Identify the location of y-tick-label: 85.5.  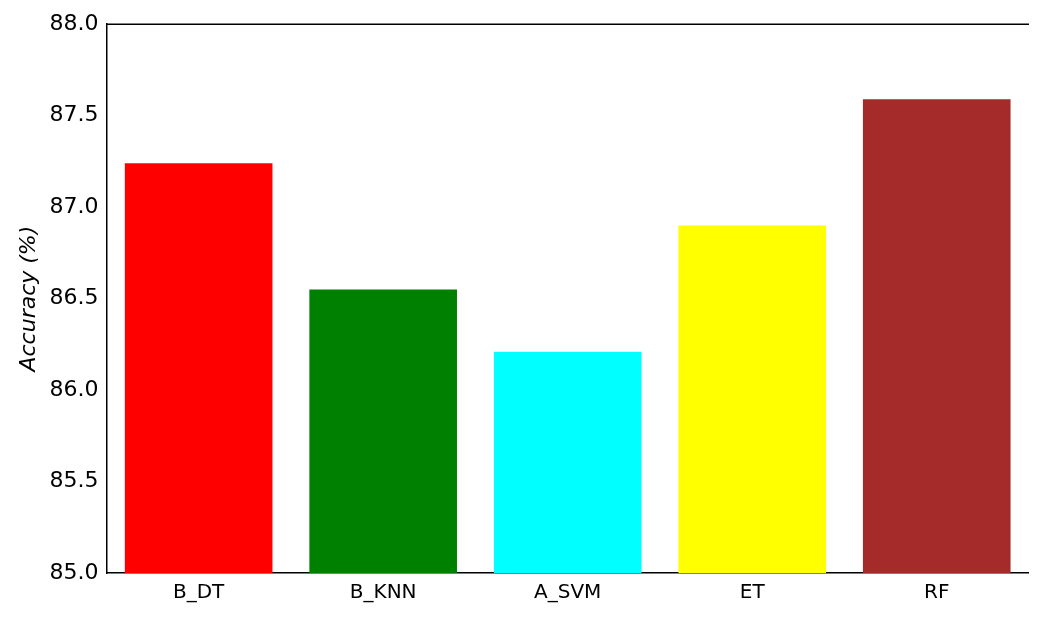
(74, 480).